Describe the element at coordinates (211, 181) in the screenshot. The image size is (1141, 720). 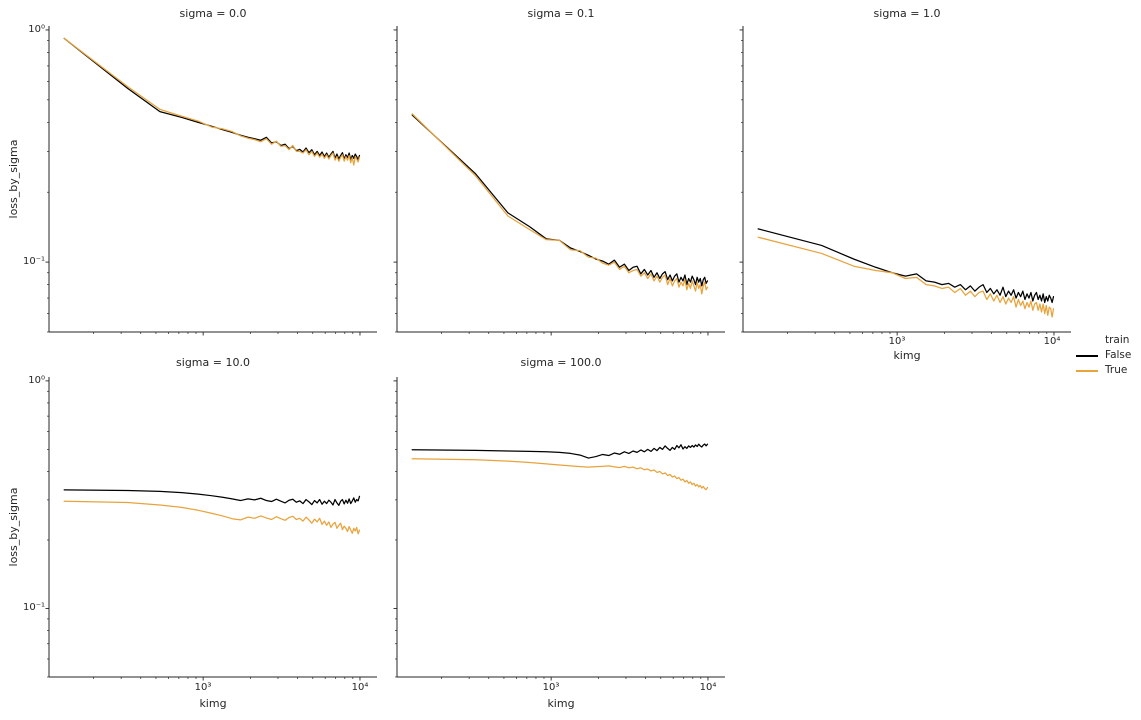
I see `plot-sigma-0.0` at that location.